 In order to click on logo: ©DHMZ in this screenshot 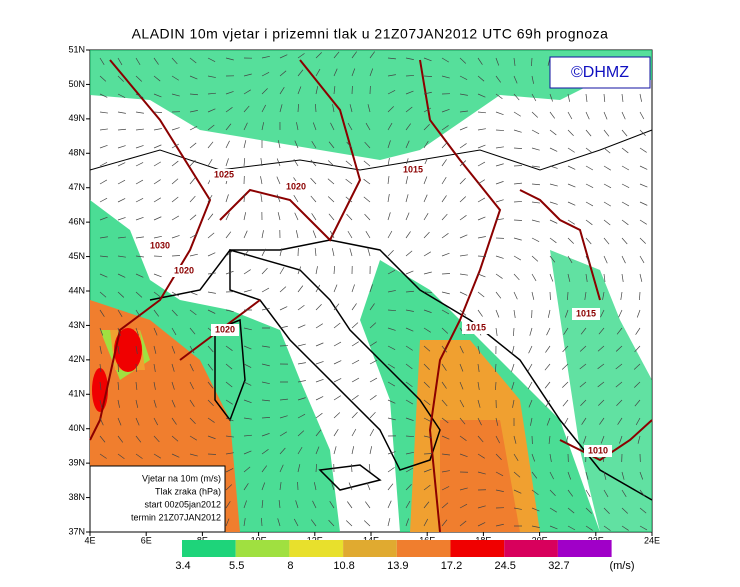, I will do `click(600, 72)`.